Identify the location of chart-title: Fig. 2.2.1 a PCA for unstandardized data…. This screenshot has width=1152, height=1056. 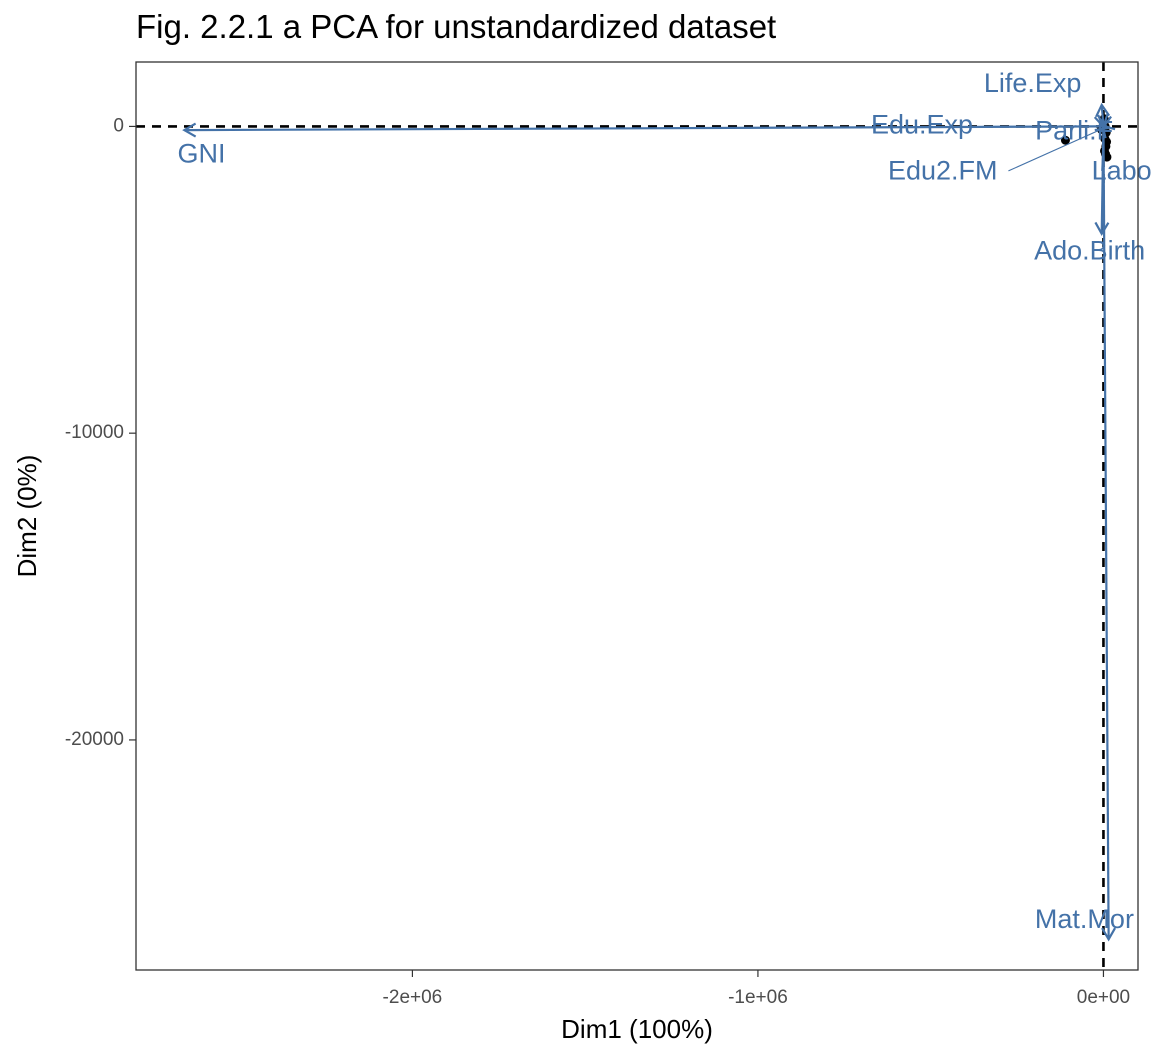
(456, 26).